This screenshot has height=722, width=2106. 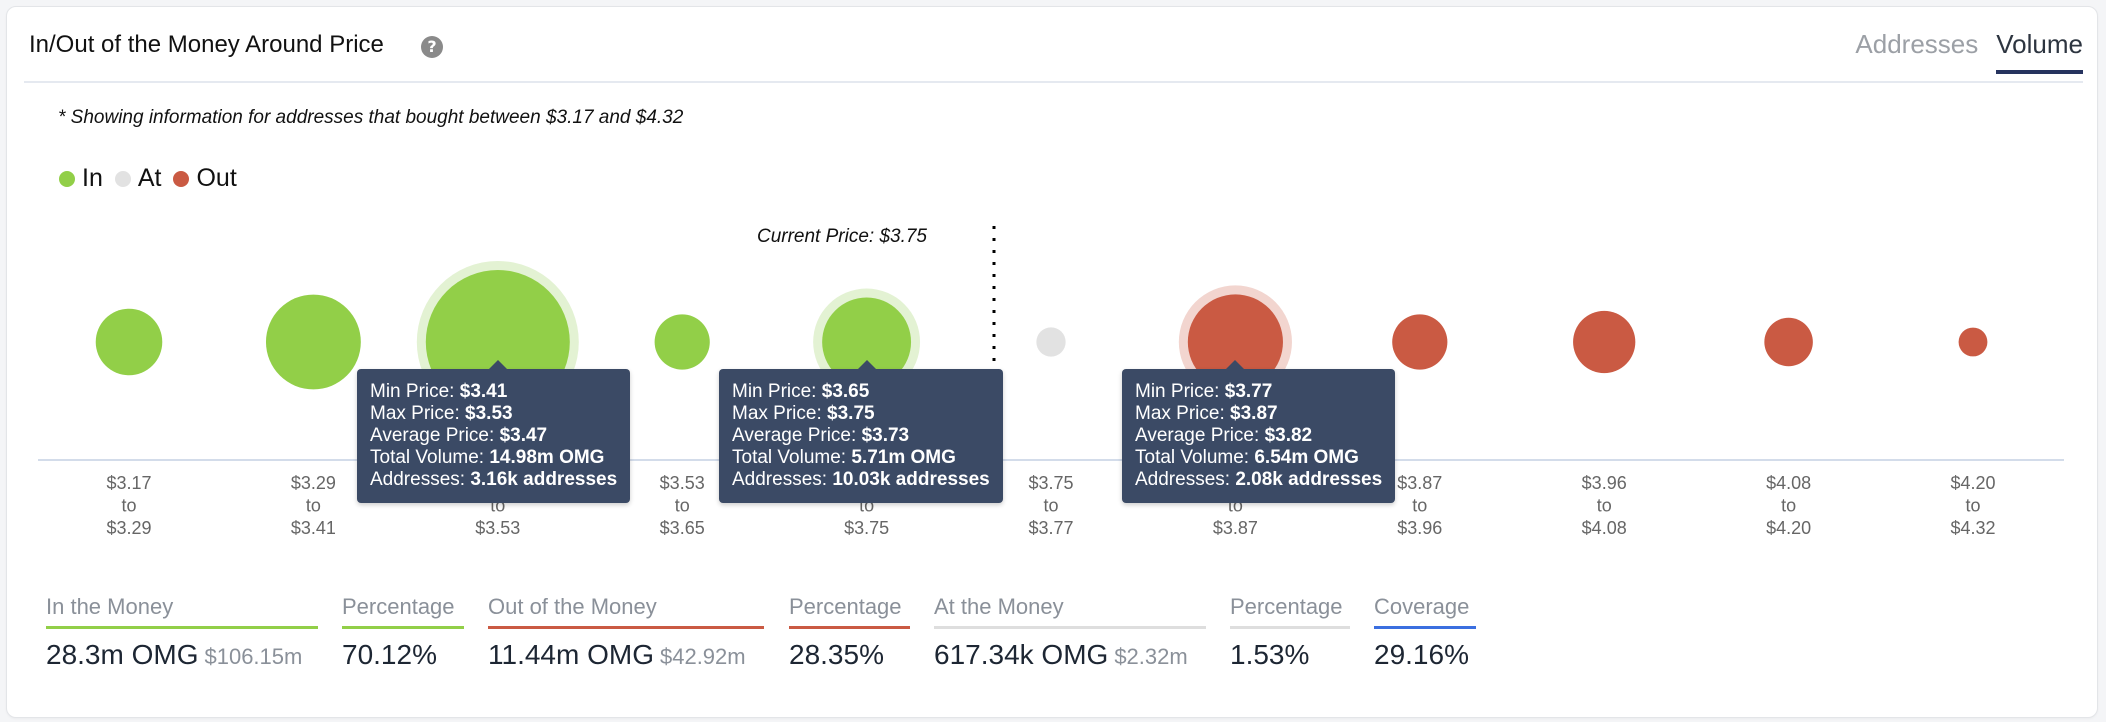 What do you see at coordinates (547, 457) in the screenshot?
I see `tooltip-row-value: 14.98m OMG` at bounding box center [547, 457].